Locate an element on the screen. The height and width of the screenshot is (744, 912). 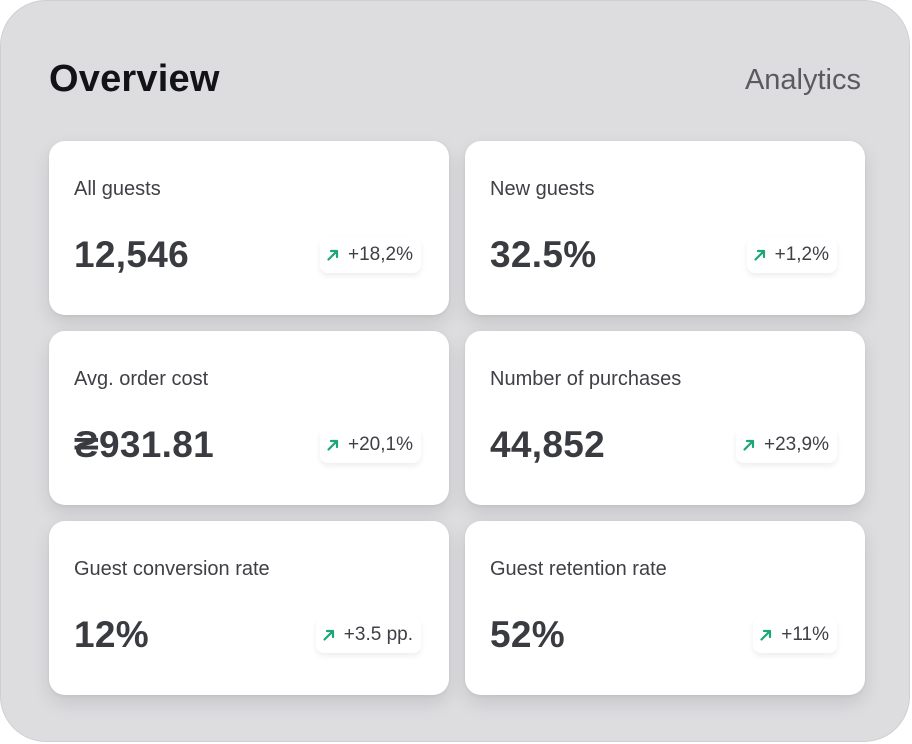
metric-card-number-of-purchases: Number of purchases 44,852 +23,9% is located at coordinates (665, 418).